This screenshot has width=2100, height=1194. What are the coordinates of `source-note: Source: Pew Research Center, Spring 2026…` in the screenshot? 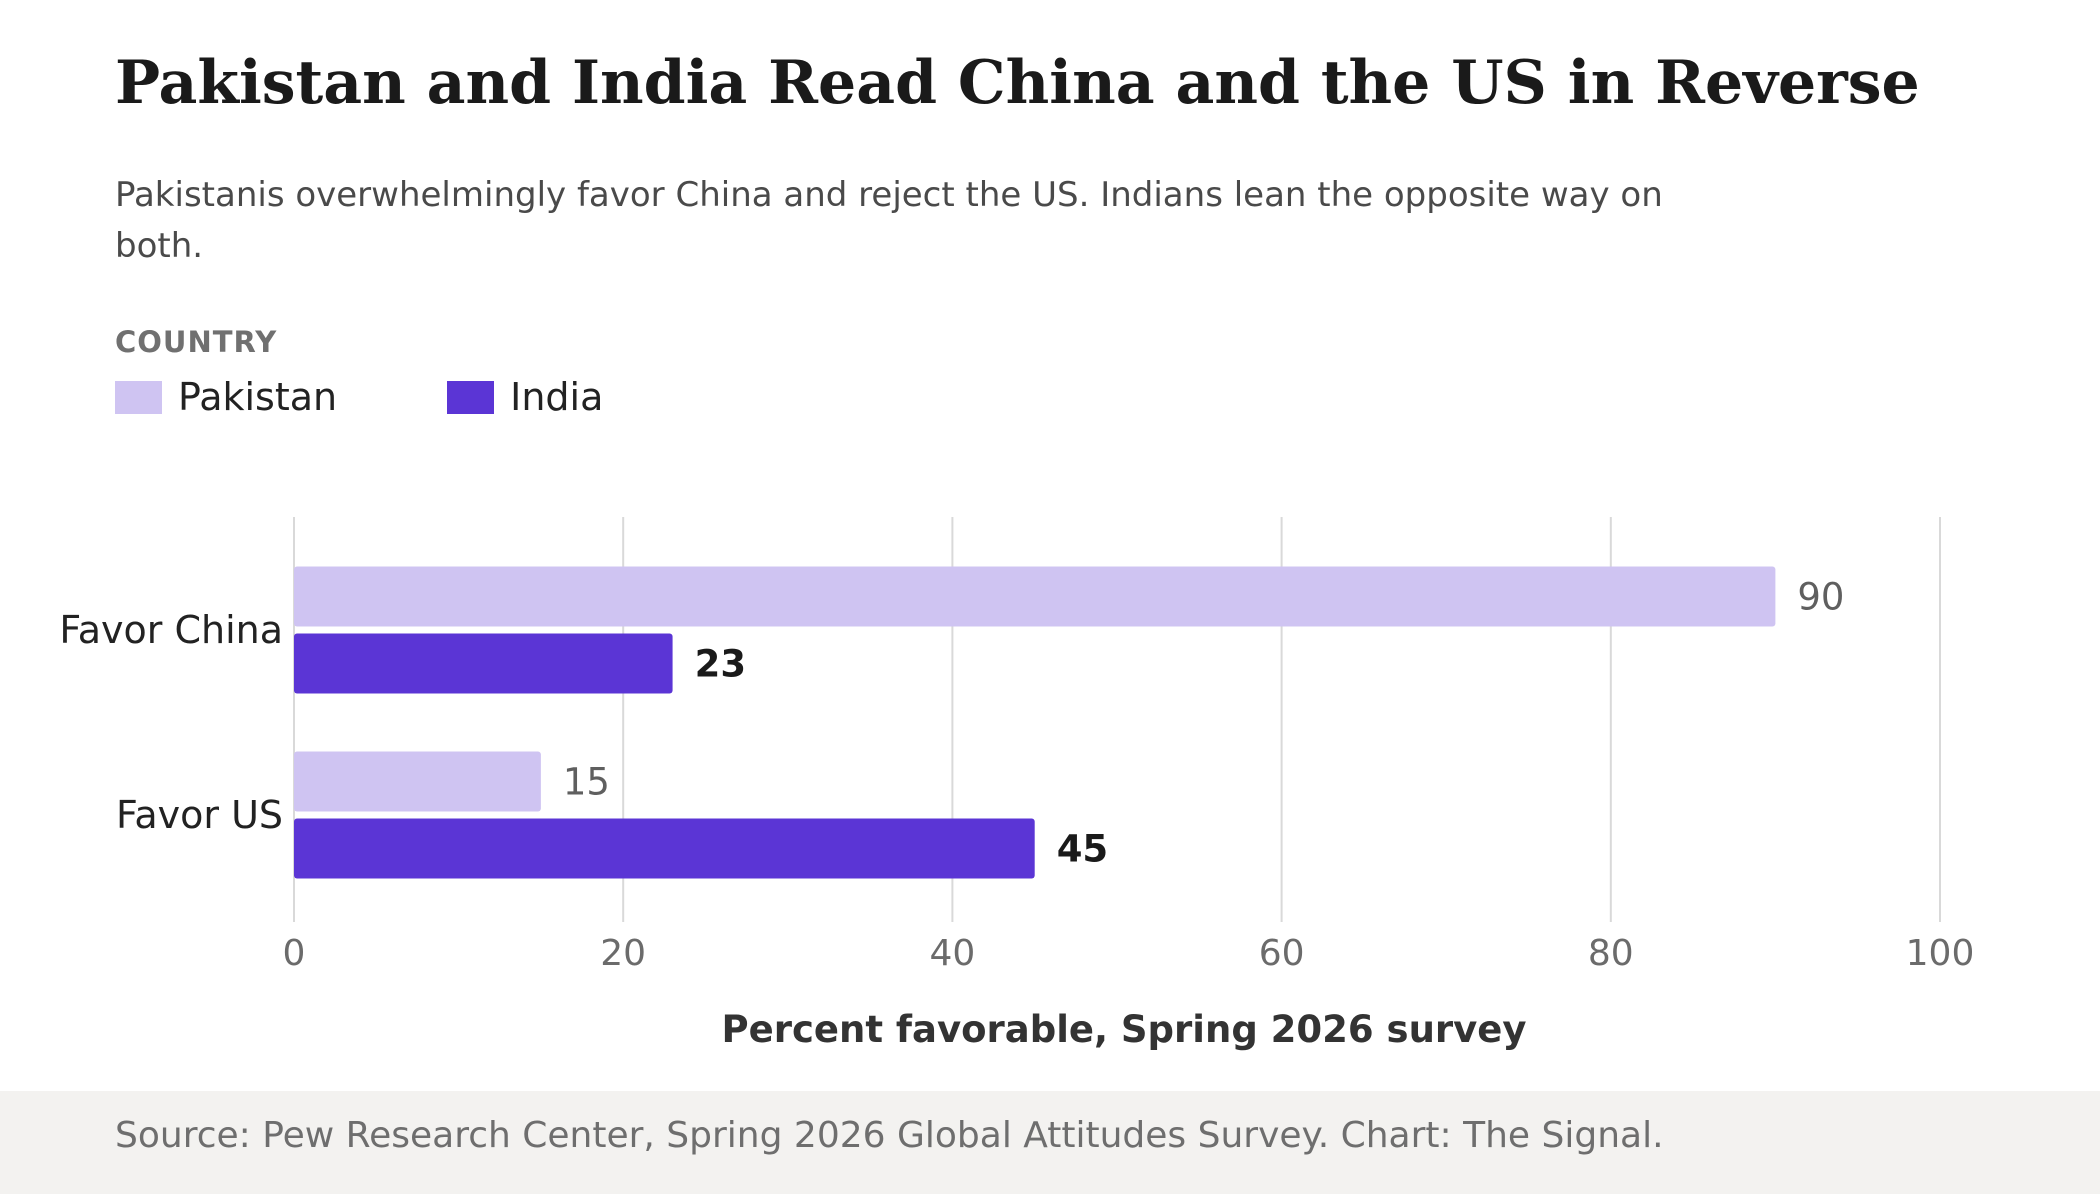 It's located at (889, 1135).